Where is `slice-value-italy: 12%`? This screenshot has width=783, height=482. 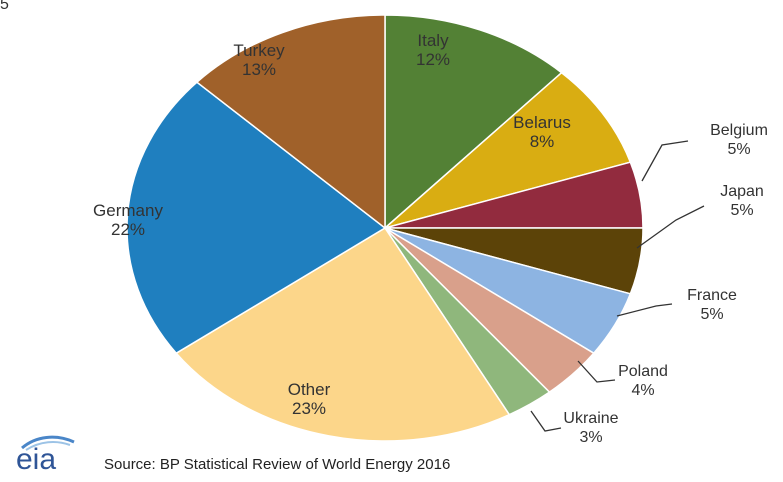 slice-value-italy: 12% is located at coordinates (433, 59).